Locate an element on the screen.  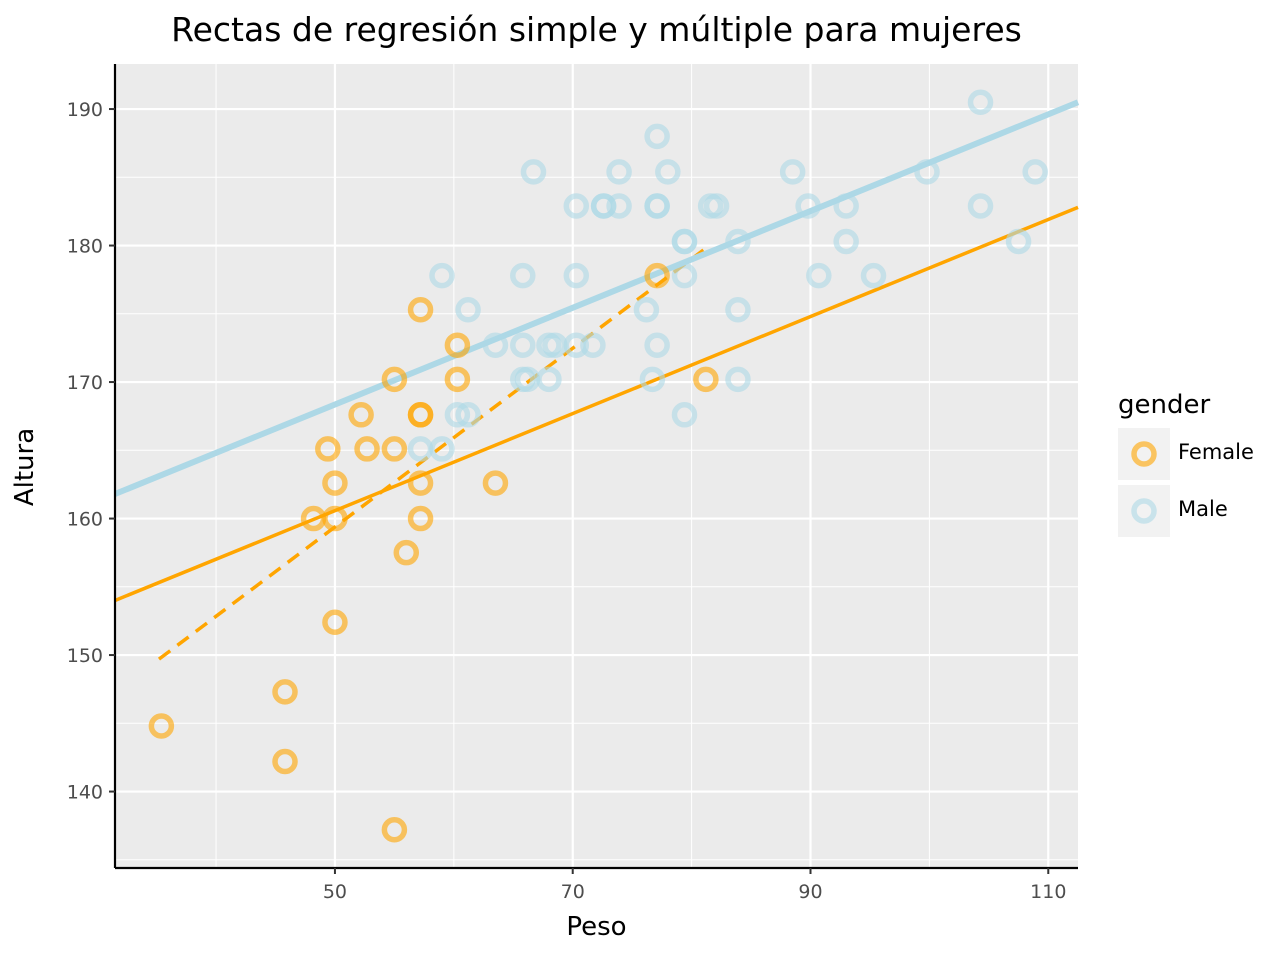
x-tick-label-90: 90 is located at coordinates (810, 892).